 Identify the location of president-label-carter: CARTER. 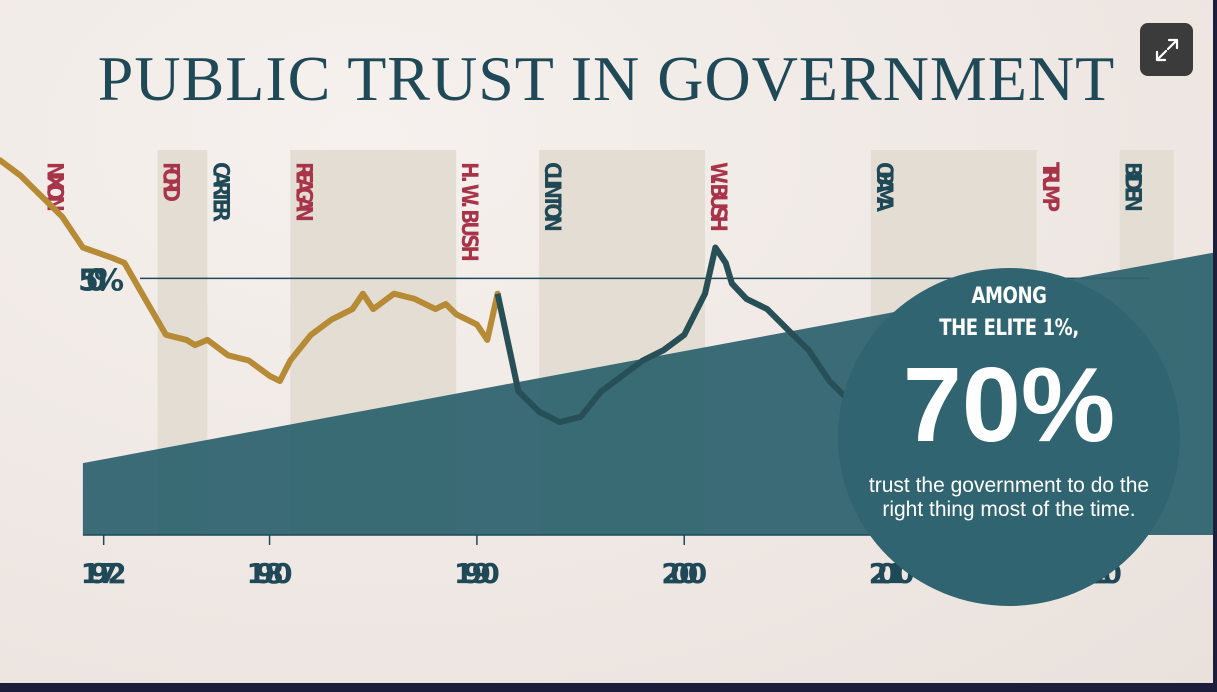
(219, 192).